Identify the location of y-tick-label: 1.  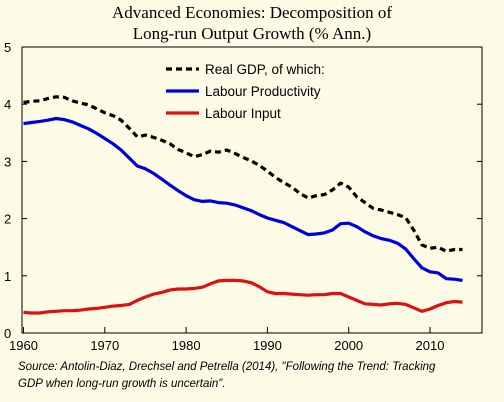
(7, 276).